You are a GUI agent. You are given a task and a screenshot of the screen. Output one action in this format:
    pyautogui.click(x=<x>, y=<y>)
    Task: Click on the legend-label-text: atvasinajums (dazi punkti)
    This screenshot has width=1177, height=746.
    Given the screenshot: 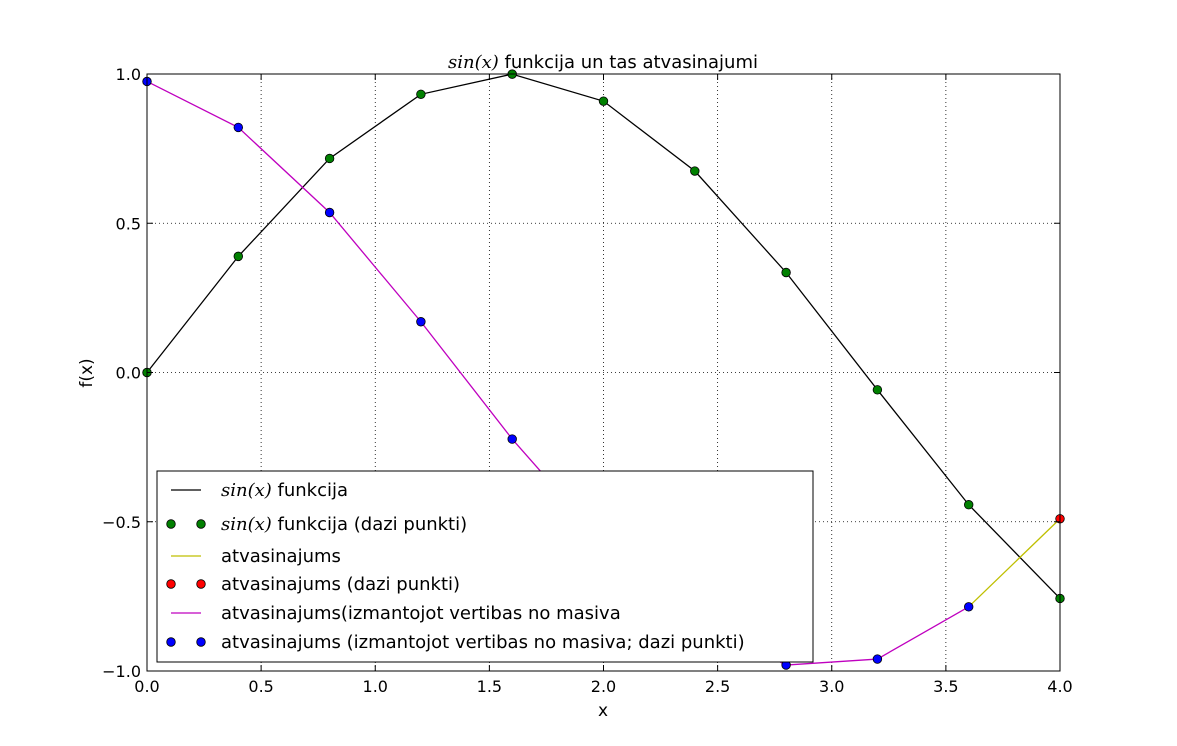 What is the action you would take?
    pyautogui.click(x=340, y=584)
    